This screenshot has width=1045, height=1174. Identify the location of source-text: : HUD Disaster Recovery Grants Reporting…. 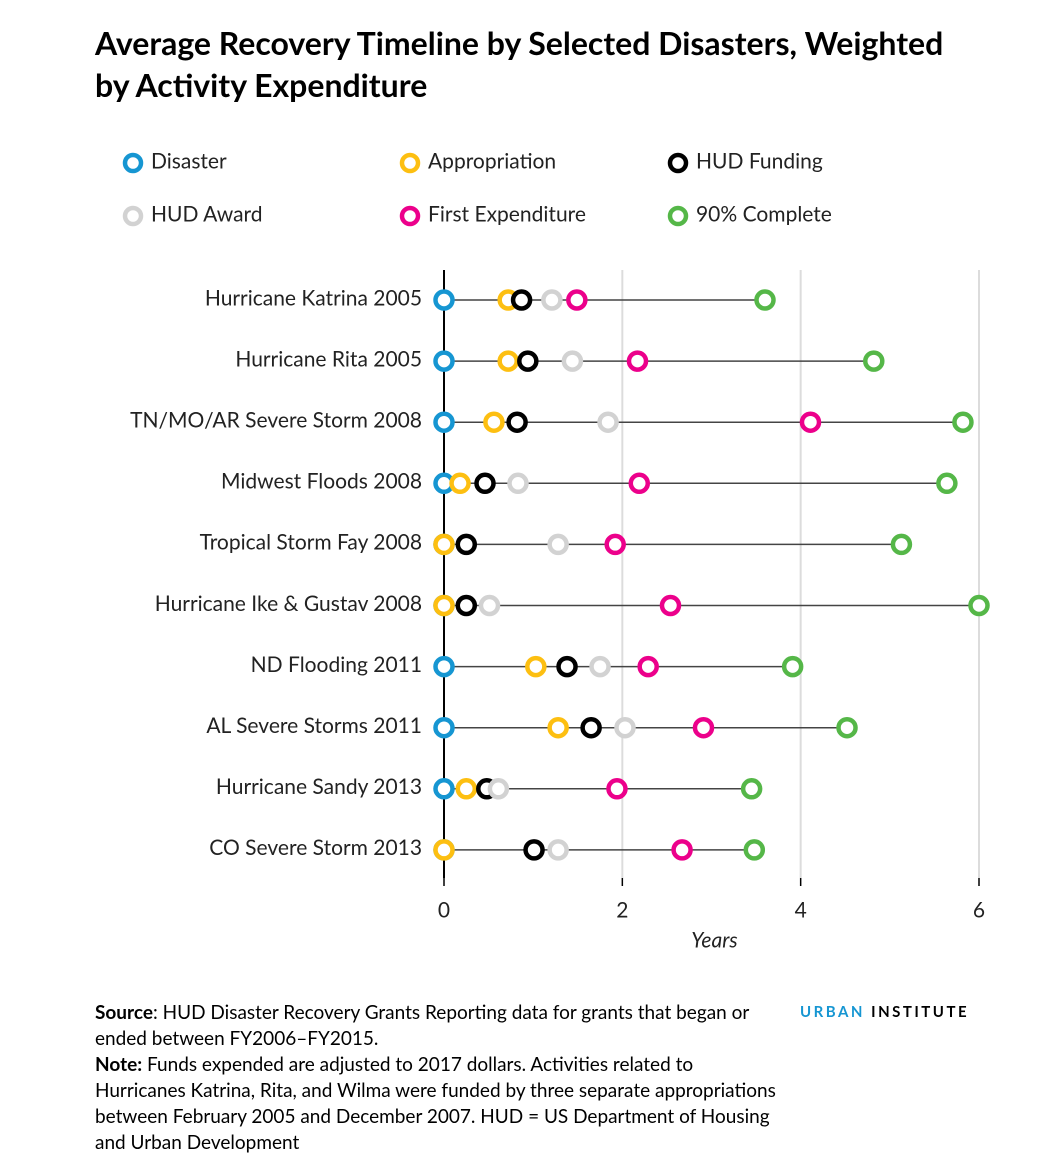
(422, 1025).